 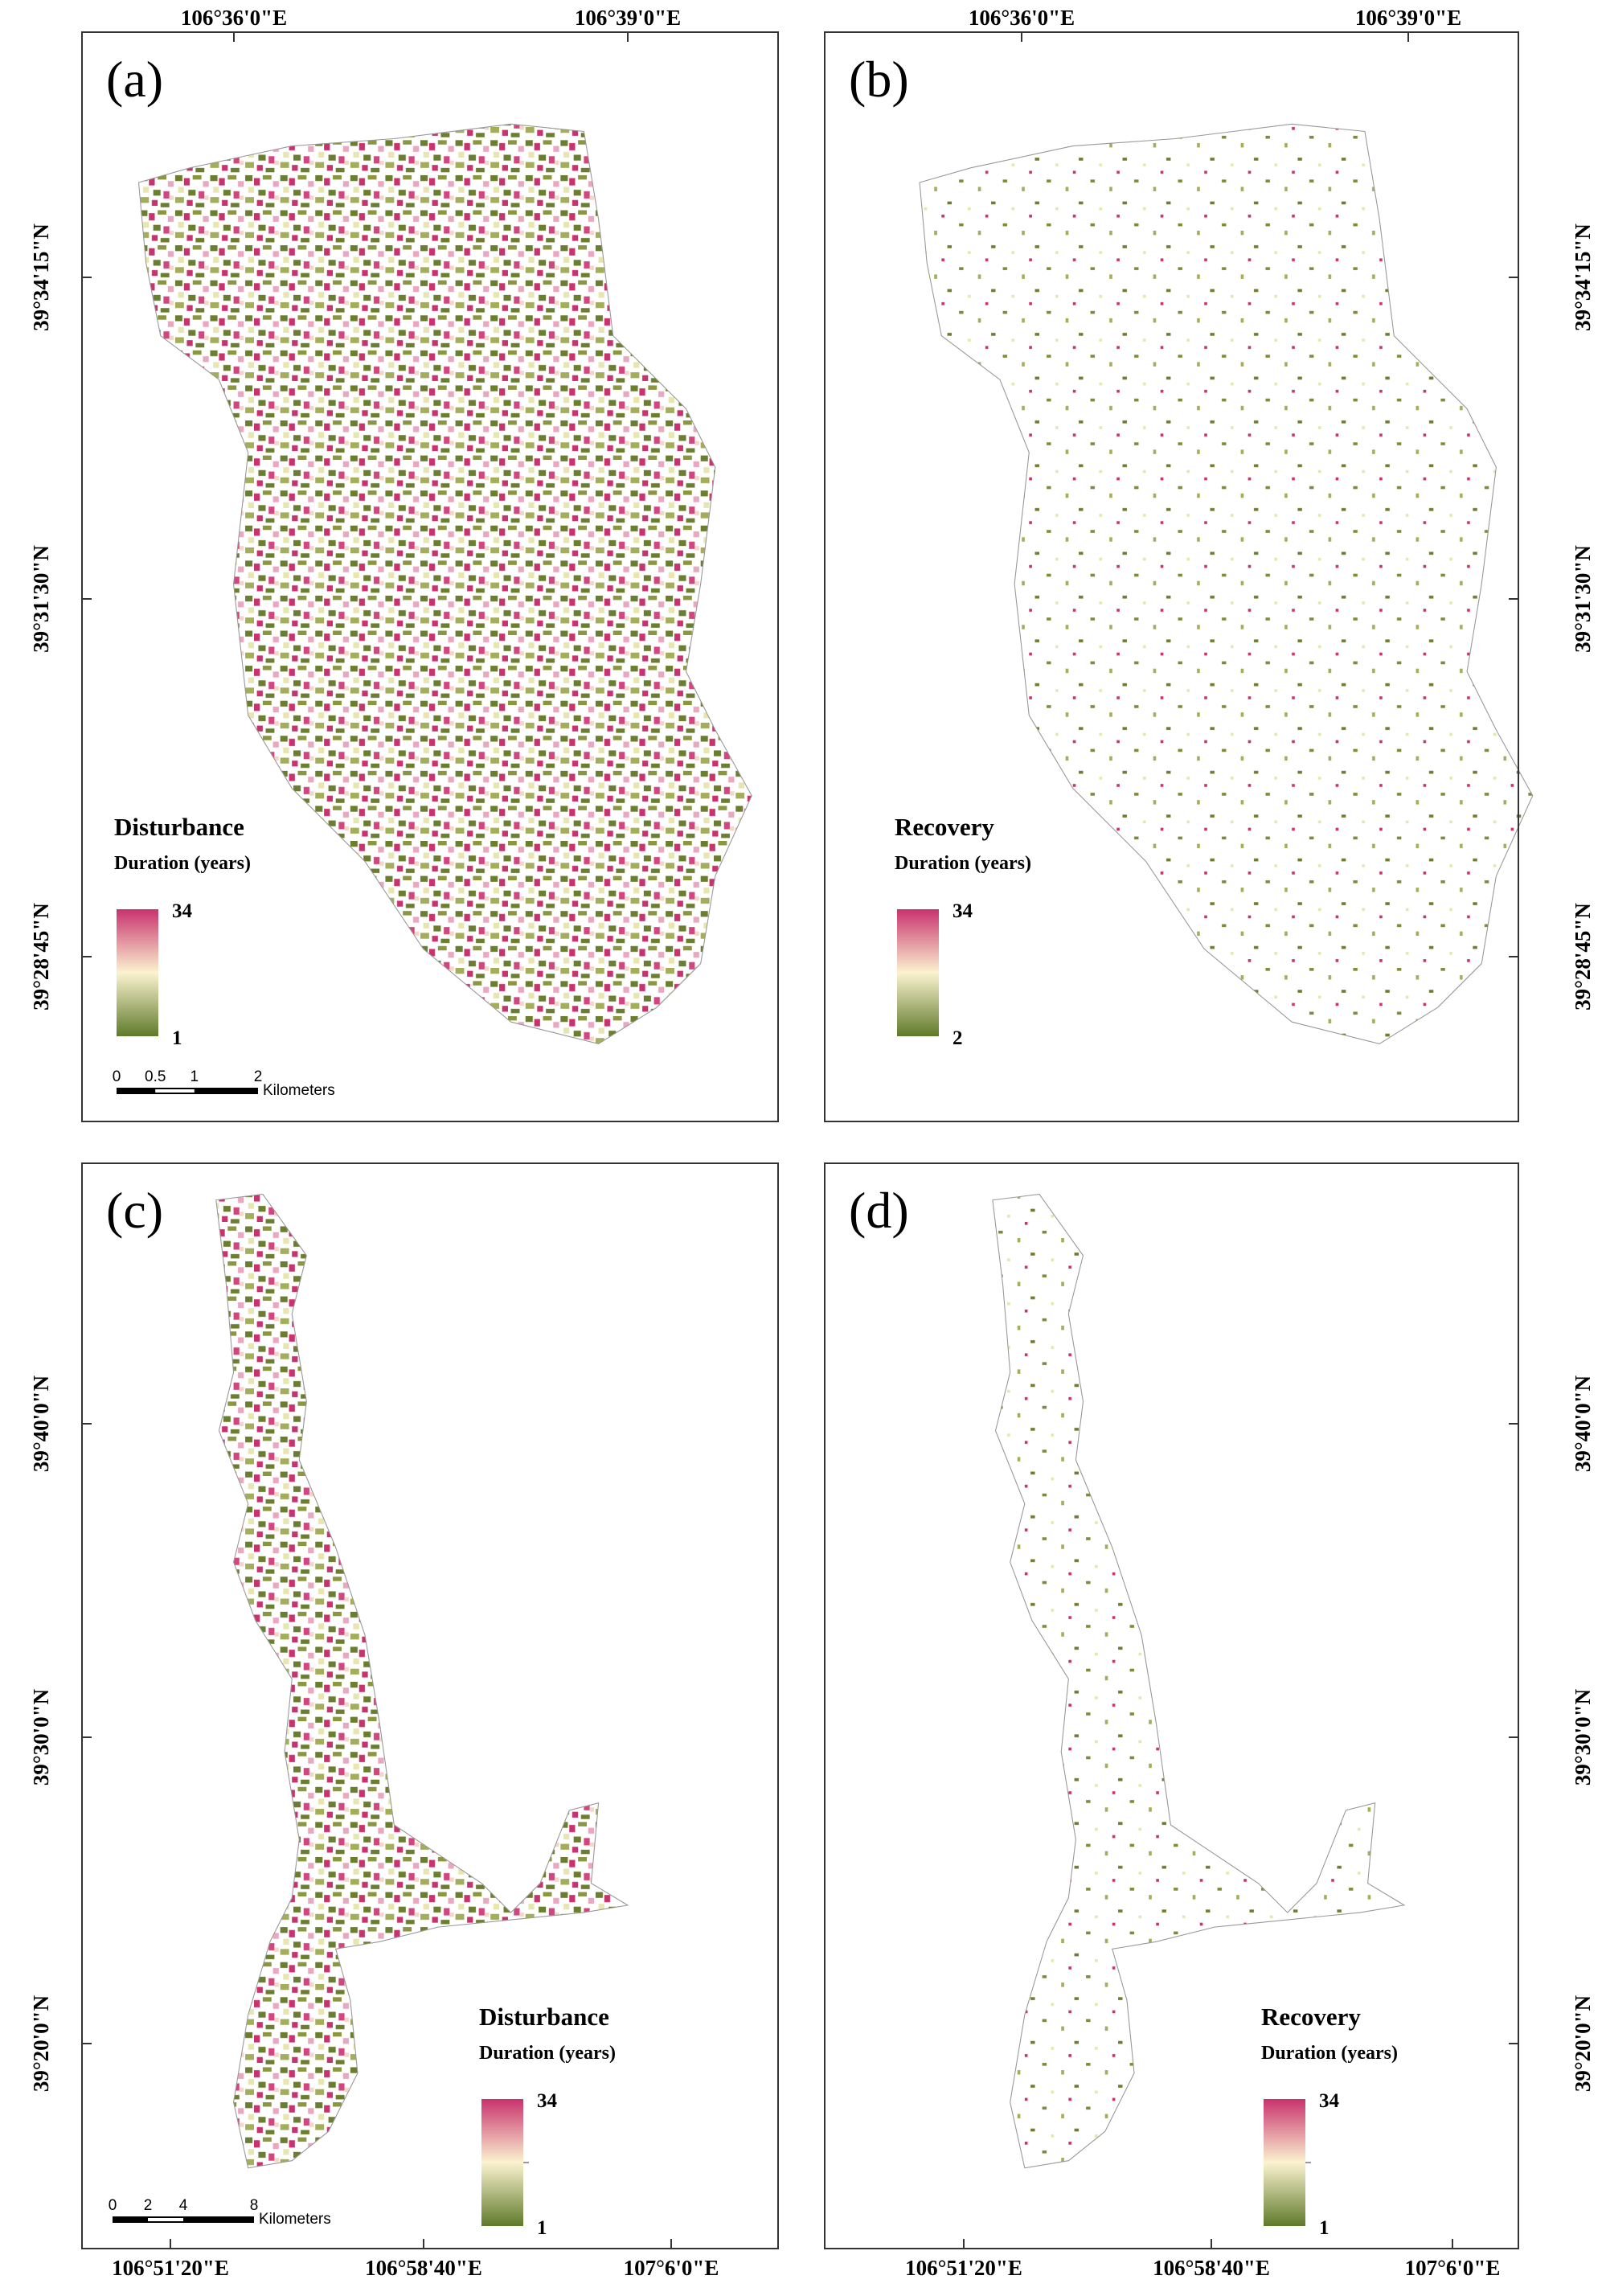 I want to click on scale-bar-label: 1, so click(x=195, y=1076).